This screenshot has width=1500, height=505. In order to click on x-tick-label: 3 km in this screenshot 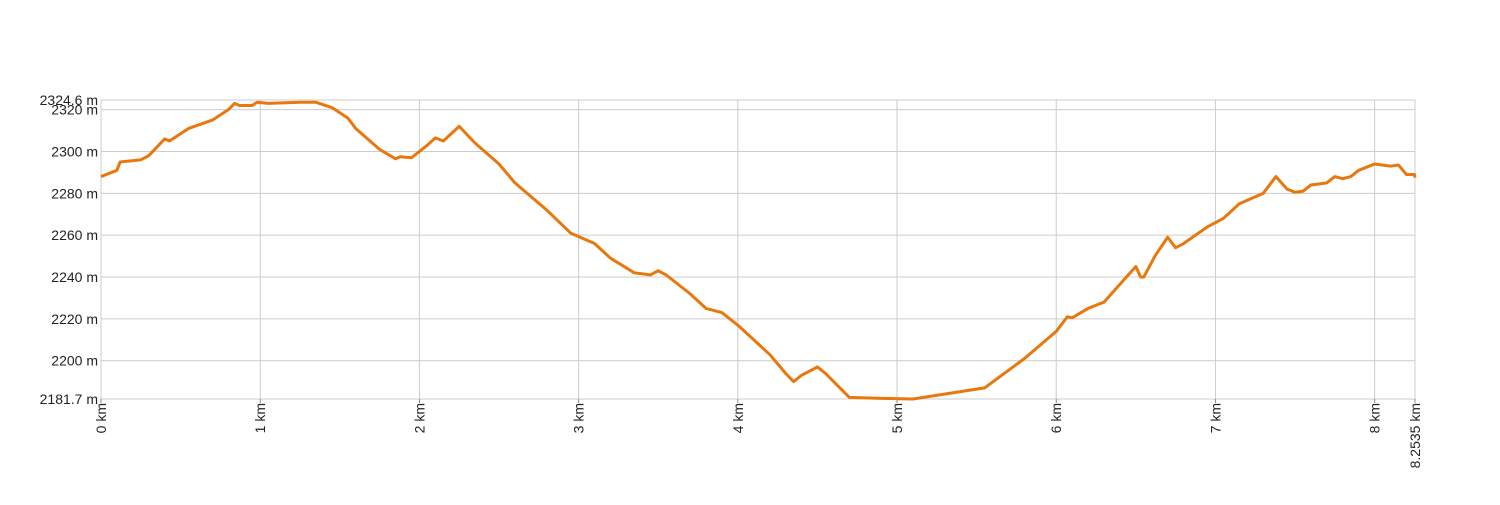, I will do `click(579, 418)`.